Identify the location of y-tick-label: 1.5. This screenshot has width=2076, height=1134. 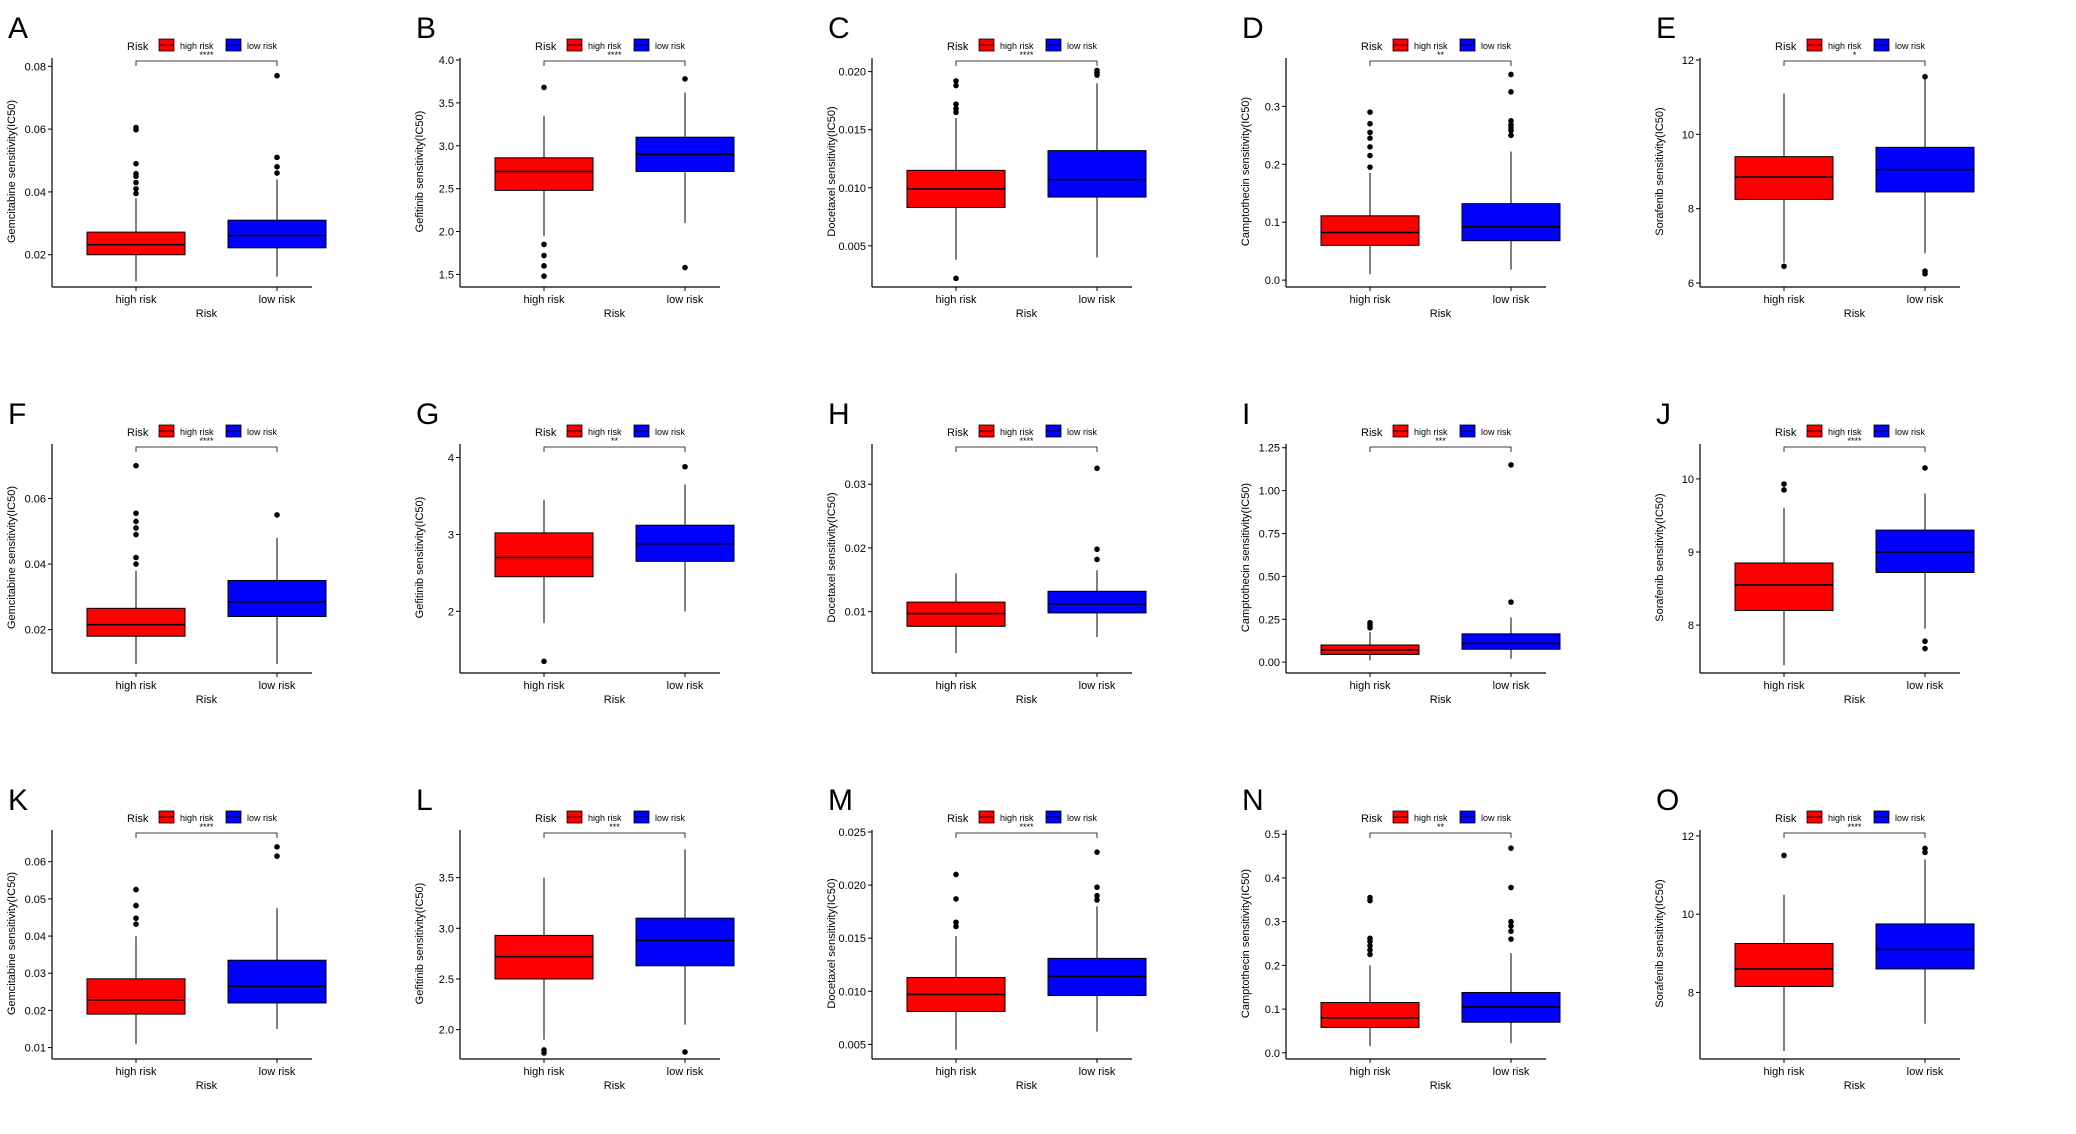
(446, 275).